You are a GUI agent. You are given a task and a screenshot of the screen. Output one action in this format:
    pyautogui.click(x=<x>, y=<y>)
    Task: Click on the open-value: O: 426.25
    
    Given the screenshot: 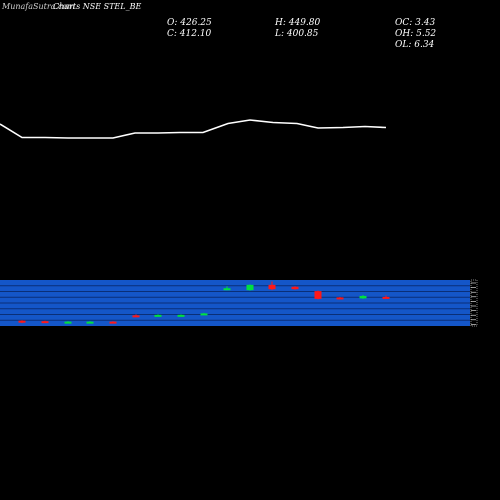 What is the action you would take?
    pyautogui.click(x=189, y=23)
    